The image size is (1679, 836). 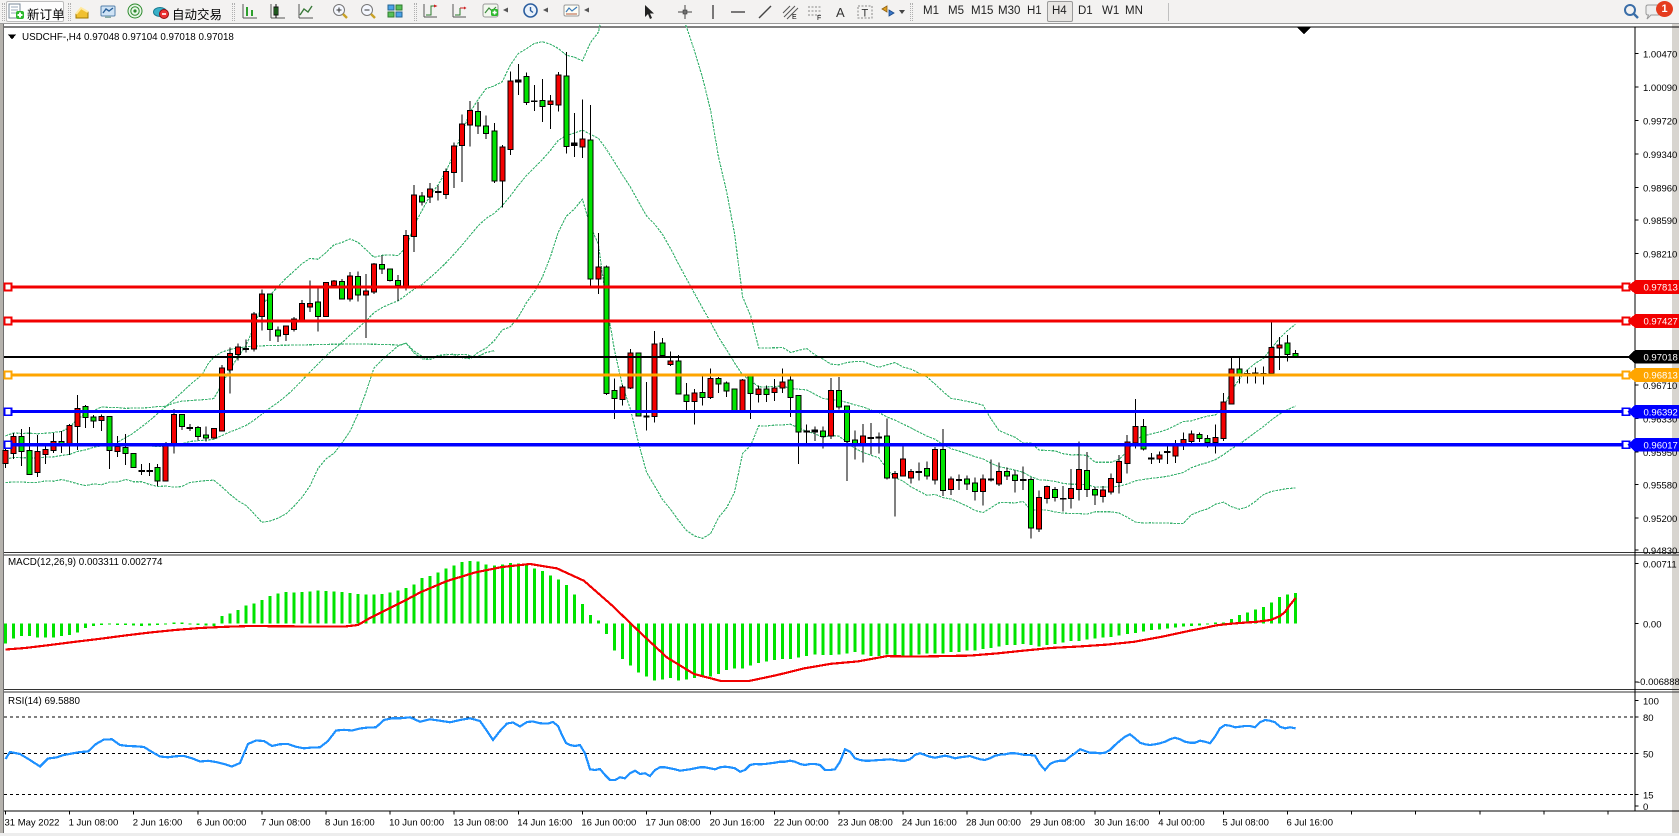 What do you see at coordinates (737, 823) in the screenshot?
I see `svg-text: 20 Jun 16:00` at bounding box center [737, 823].